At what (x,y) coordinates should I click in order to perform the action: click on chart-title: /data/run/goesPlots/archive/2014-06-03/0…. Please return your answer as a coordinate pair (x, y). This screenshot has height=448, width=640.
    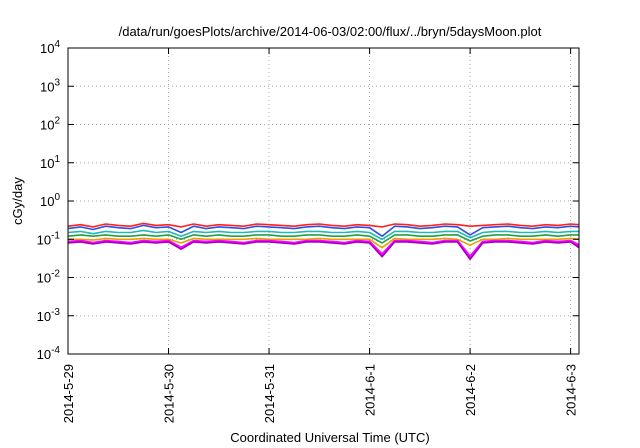
    Looking at the image, I should click on (330, 31).